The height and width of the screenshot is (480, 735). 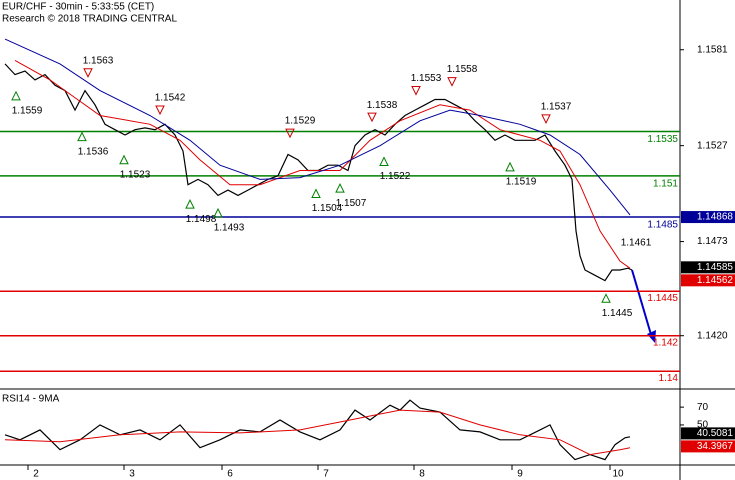 I want to click on projection-arrow, so click(x=642, y=304).